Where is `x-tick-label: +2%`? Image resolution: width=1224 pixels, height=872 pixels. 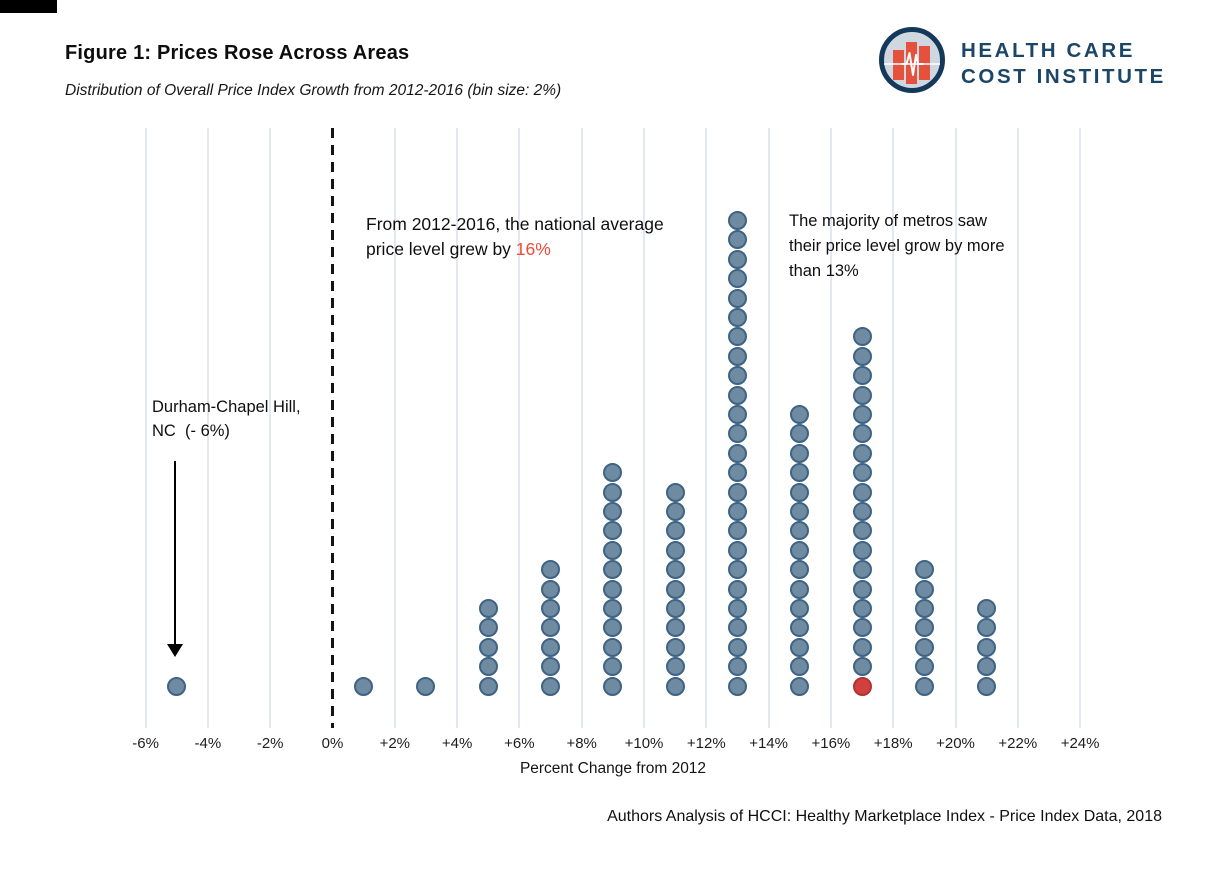 x-tick-label: +2% is located at coordinates (395, 743).